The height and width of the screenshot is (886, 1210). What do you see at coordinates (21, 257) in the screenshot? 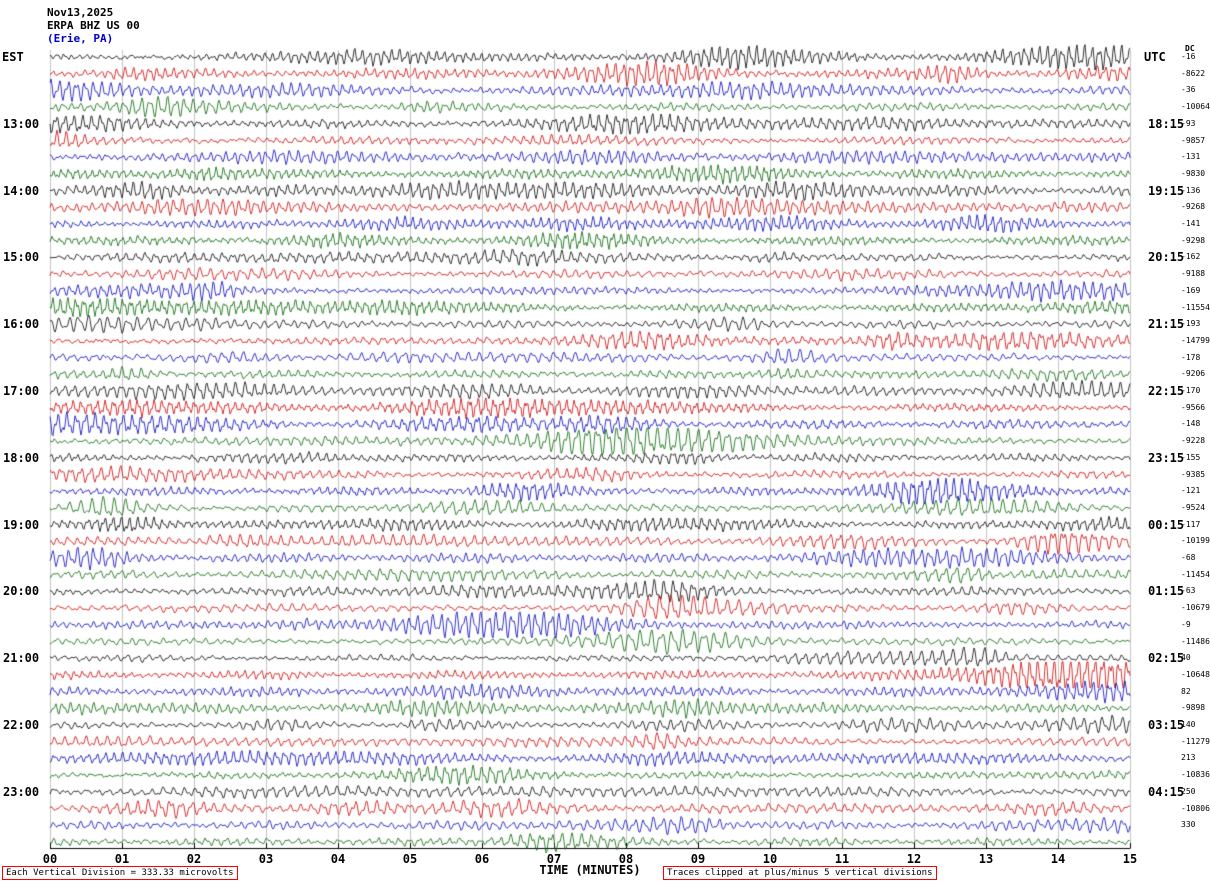
I see `est-time-label: 15:00` at bounding box center [21, 257].